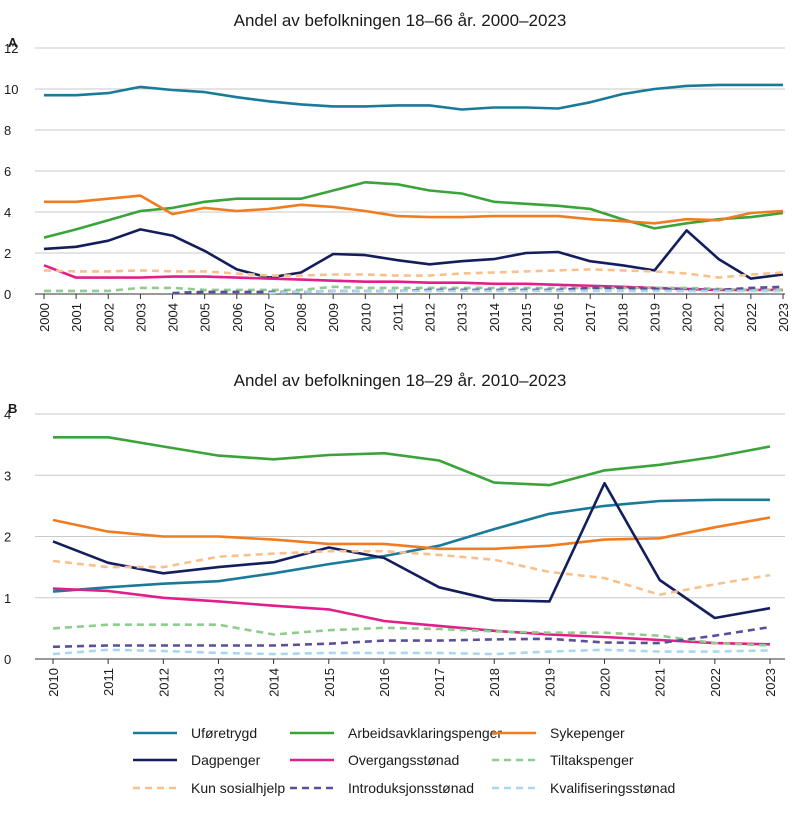  I want to click on x-tick-label: 2003, so click(140, 317).